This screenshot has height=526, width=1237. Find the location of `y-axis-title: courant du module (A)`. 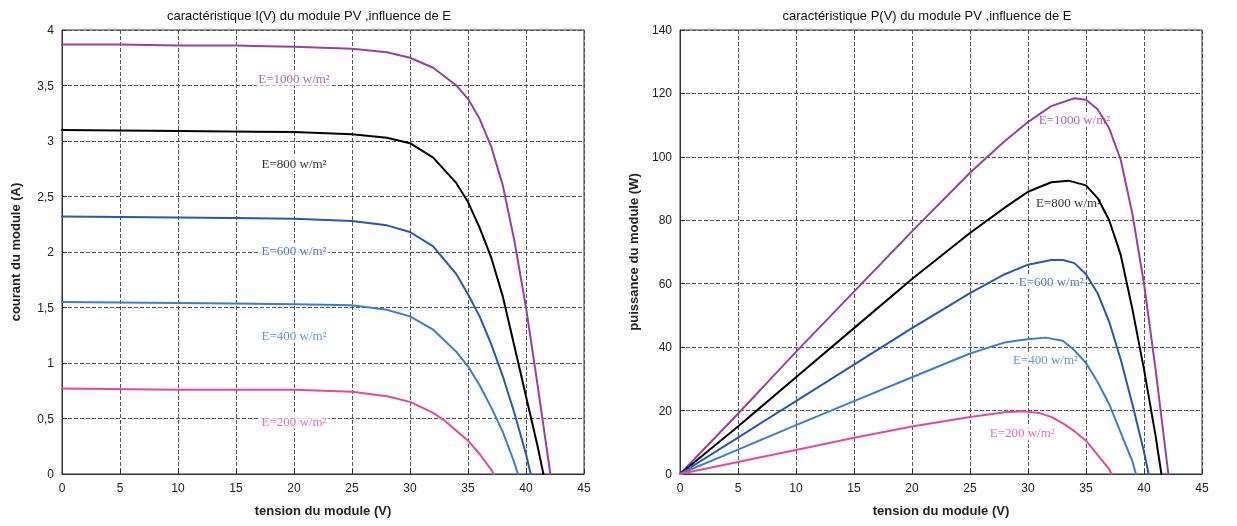

y-axis-title: courant du module (A) is located at coordinates (15, 252).